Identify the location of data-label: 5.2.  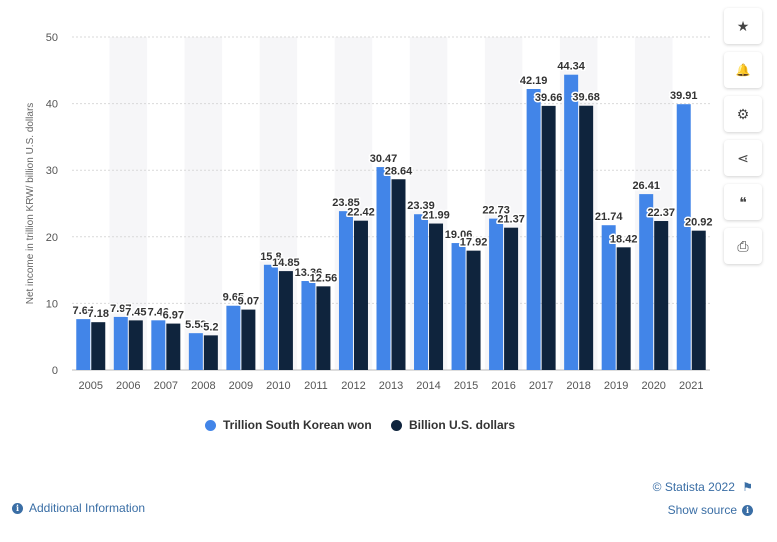
(210, 327).